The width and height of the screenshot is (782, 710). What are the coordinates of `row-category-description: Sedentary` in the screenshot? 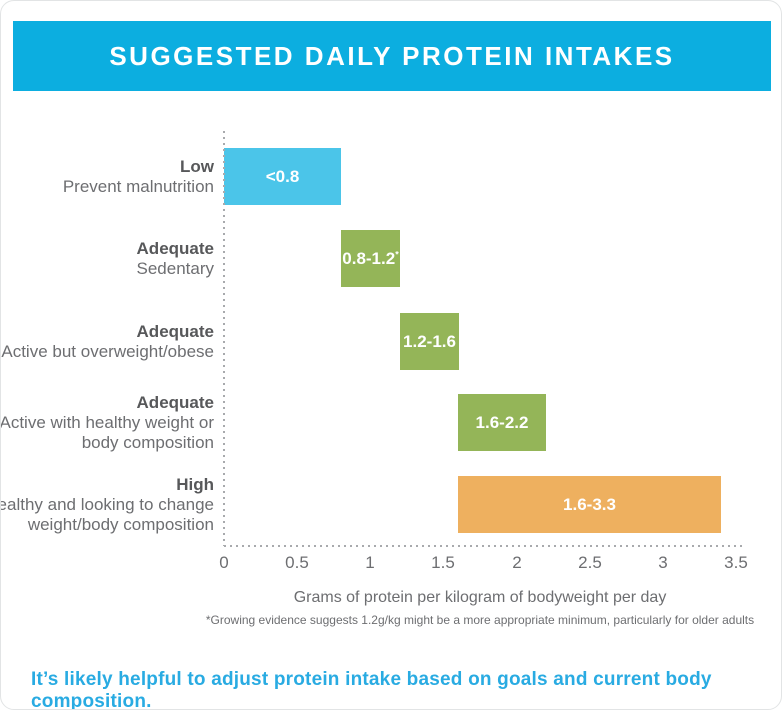 It's located at (175, 268).